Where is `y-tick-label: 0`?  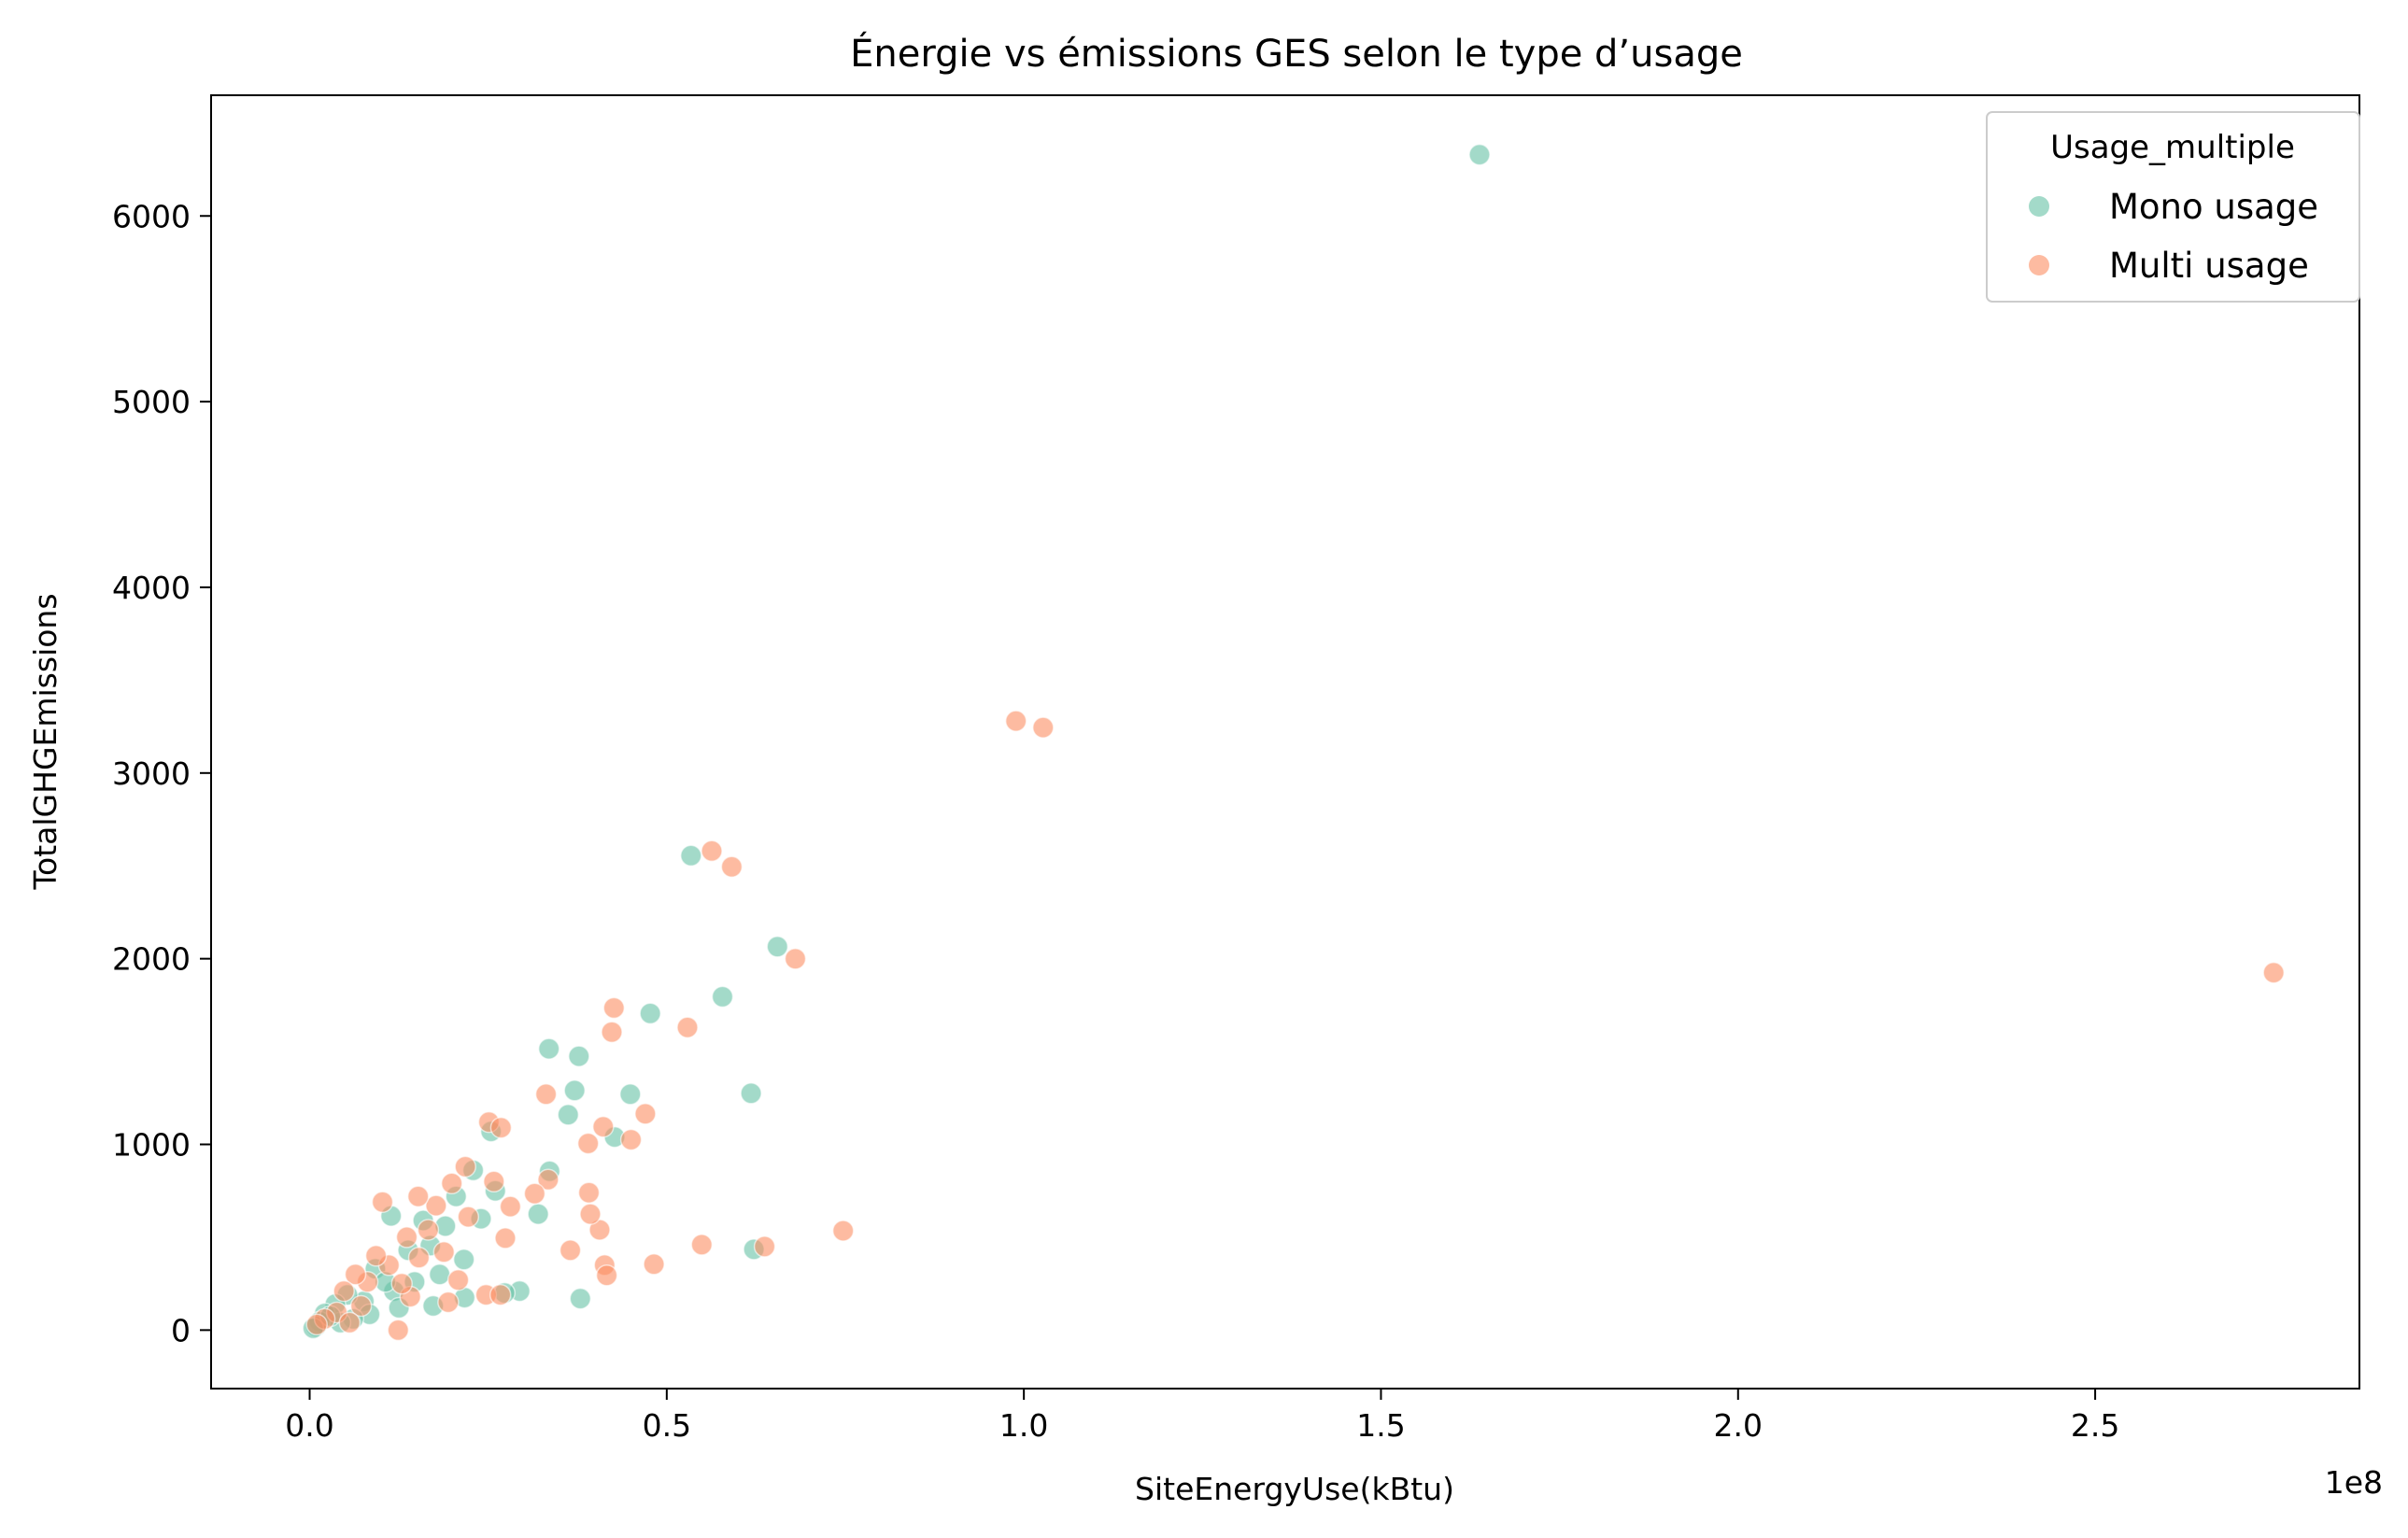 y-tick-label: 0 is located at coordinates (181, 1330).